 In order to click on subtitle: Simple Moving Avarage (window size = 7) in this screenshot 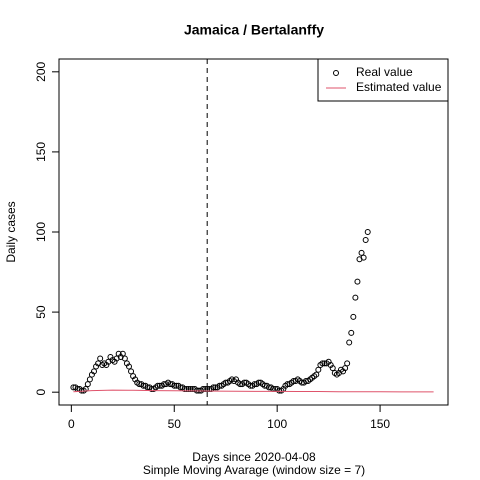, I will do `click(254, 470)`.